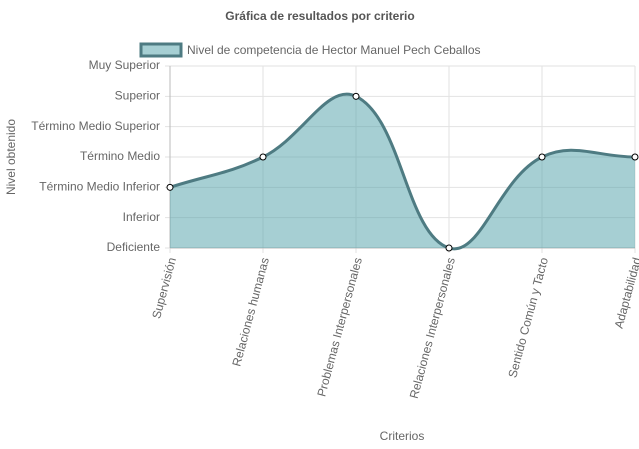  I want to click on legend-swatch, so click(161, 50).